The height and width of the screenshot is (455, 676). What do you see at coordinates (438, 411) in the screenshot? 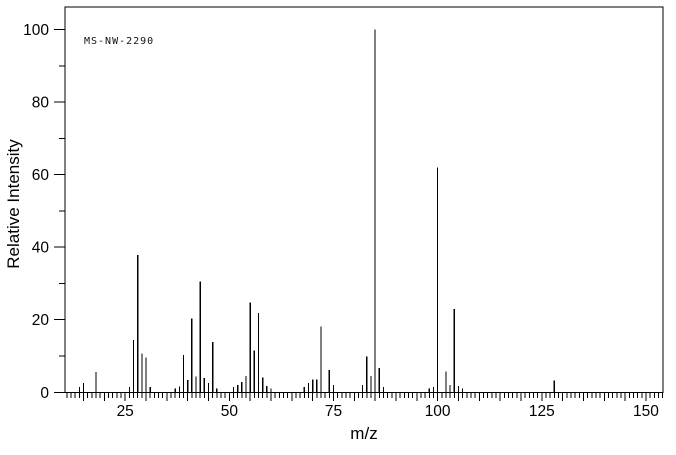
I see `x-tick-label: 100` at bounding box center [438, 411].